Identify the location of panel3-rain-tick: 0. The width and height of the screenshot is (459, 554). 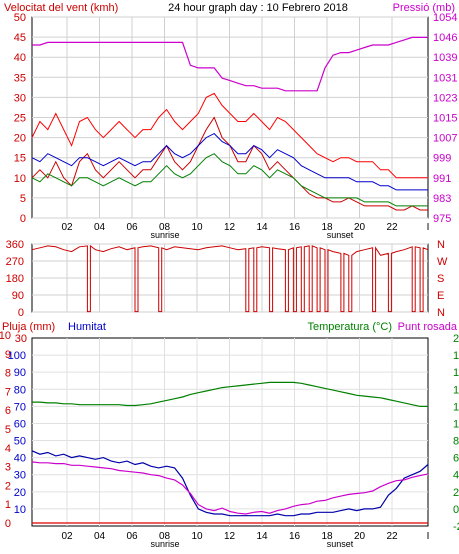
(8, 524).